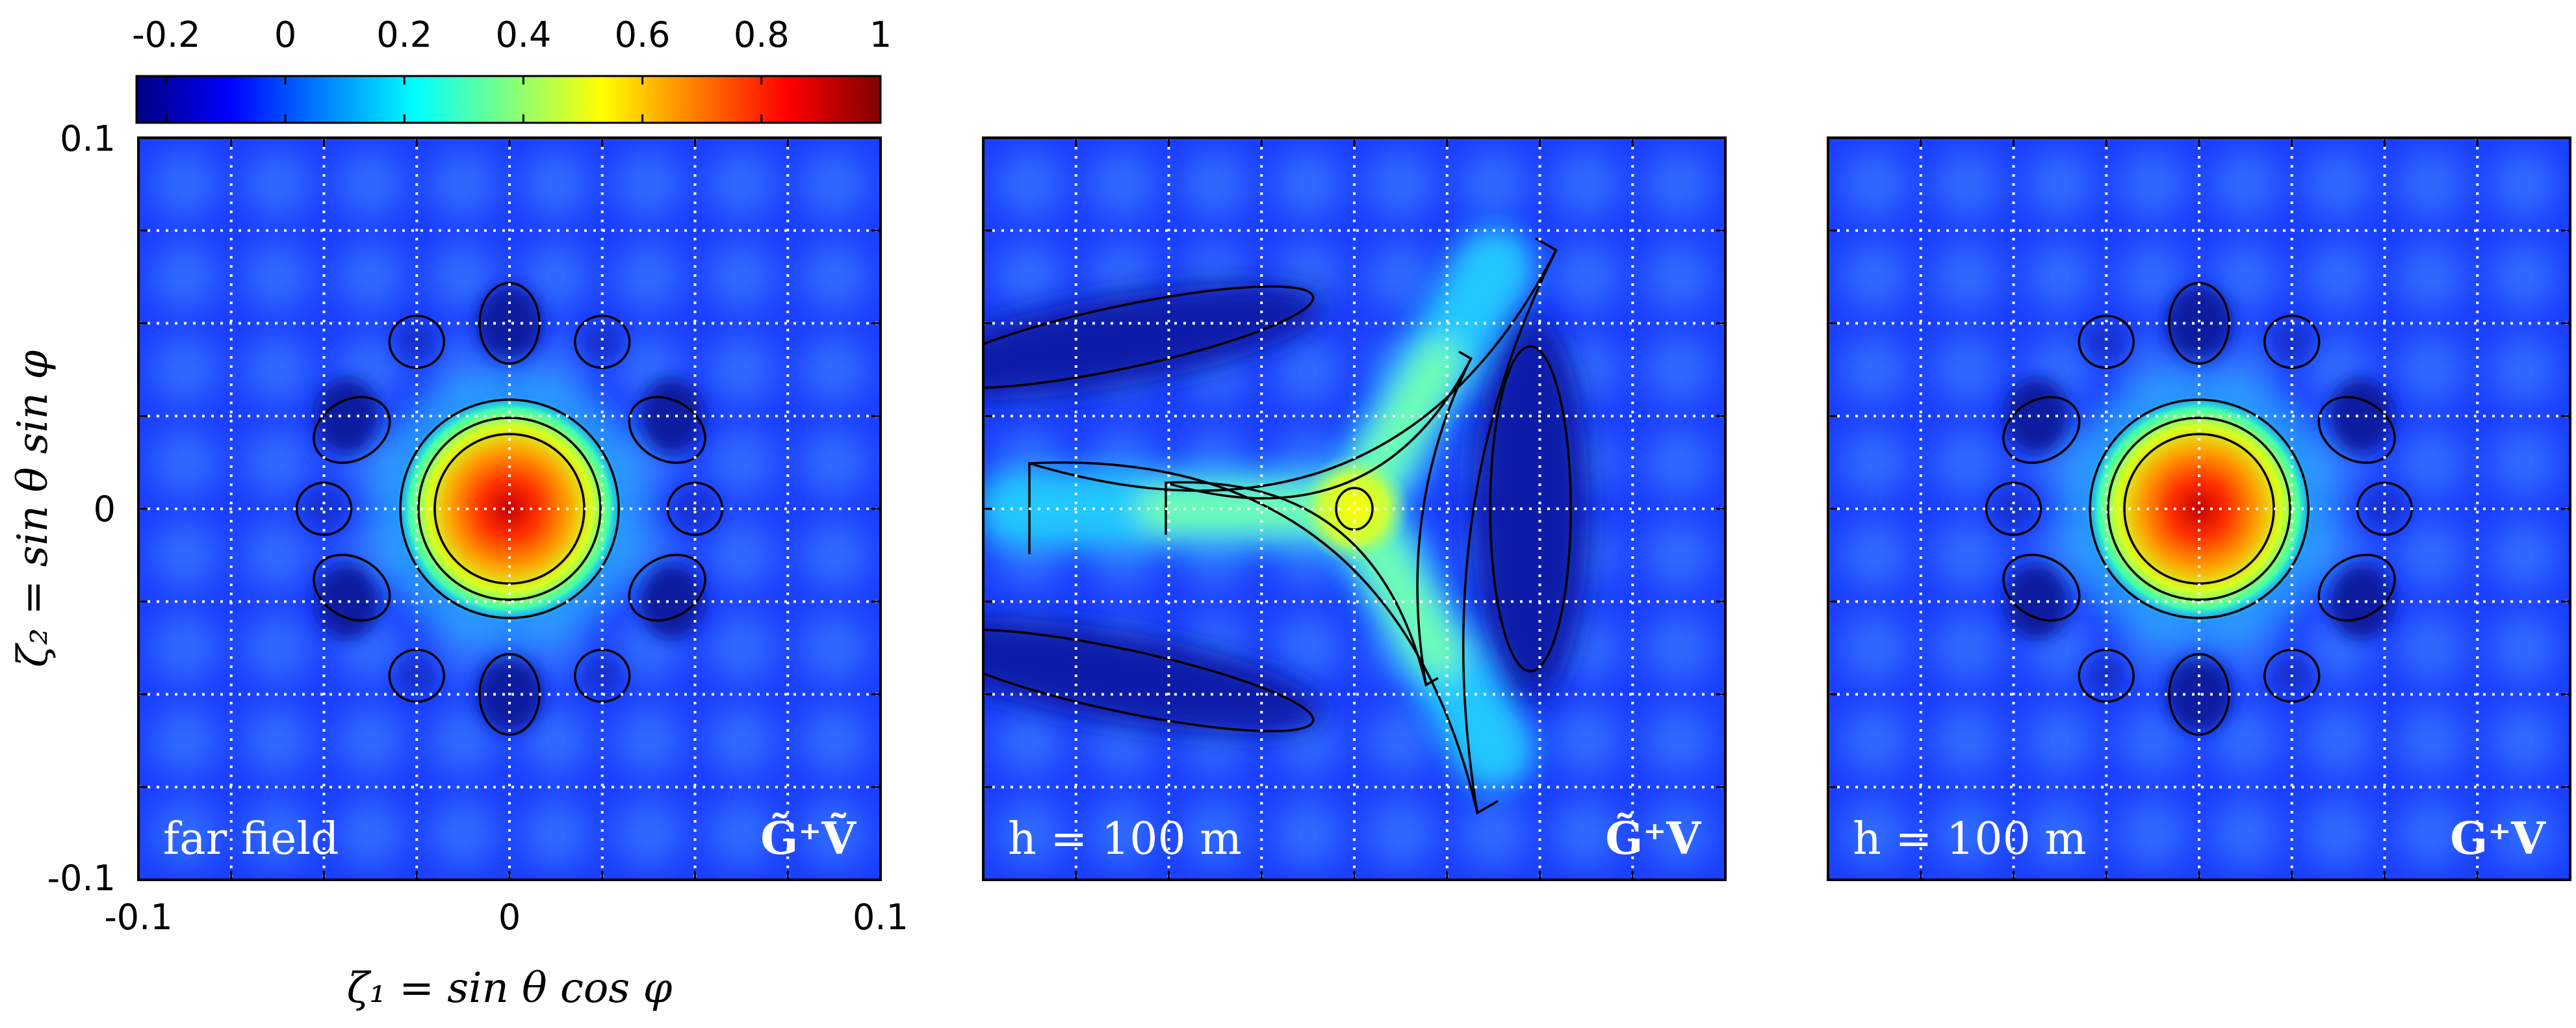  Describe the element at coordinates (523, 35) in the screenshot. I see `colorbar-tick-label: 0.4` at that location.